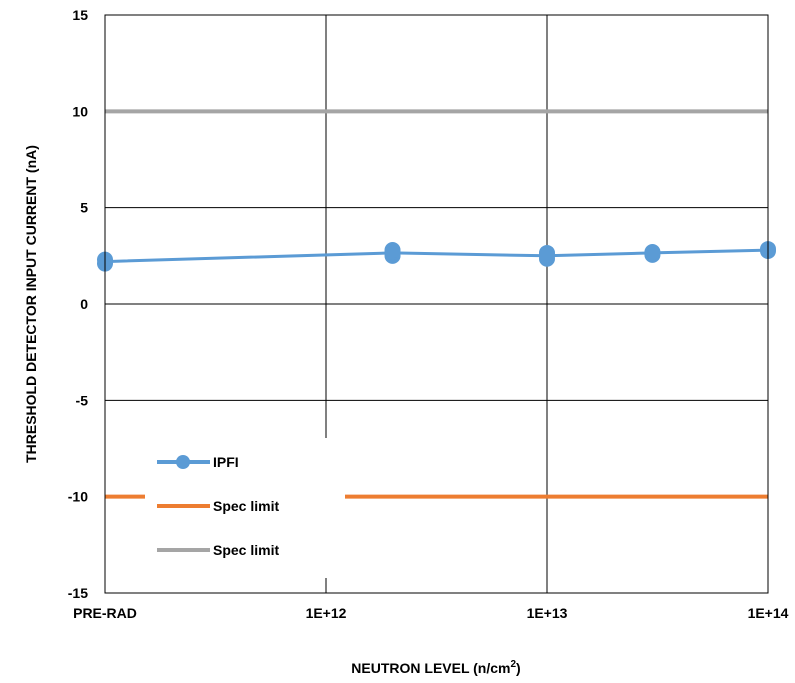 Image resolution: width=795 pixels, height=683 pixels. I want to click on legend-item-spec-limit-gray: Spec limit, so click(218, 550).